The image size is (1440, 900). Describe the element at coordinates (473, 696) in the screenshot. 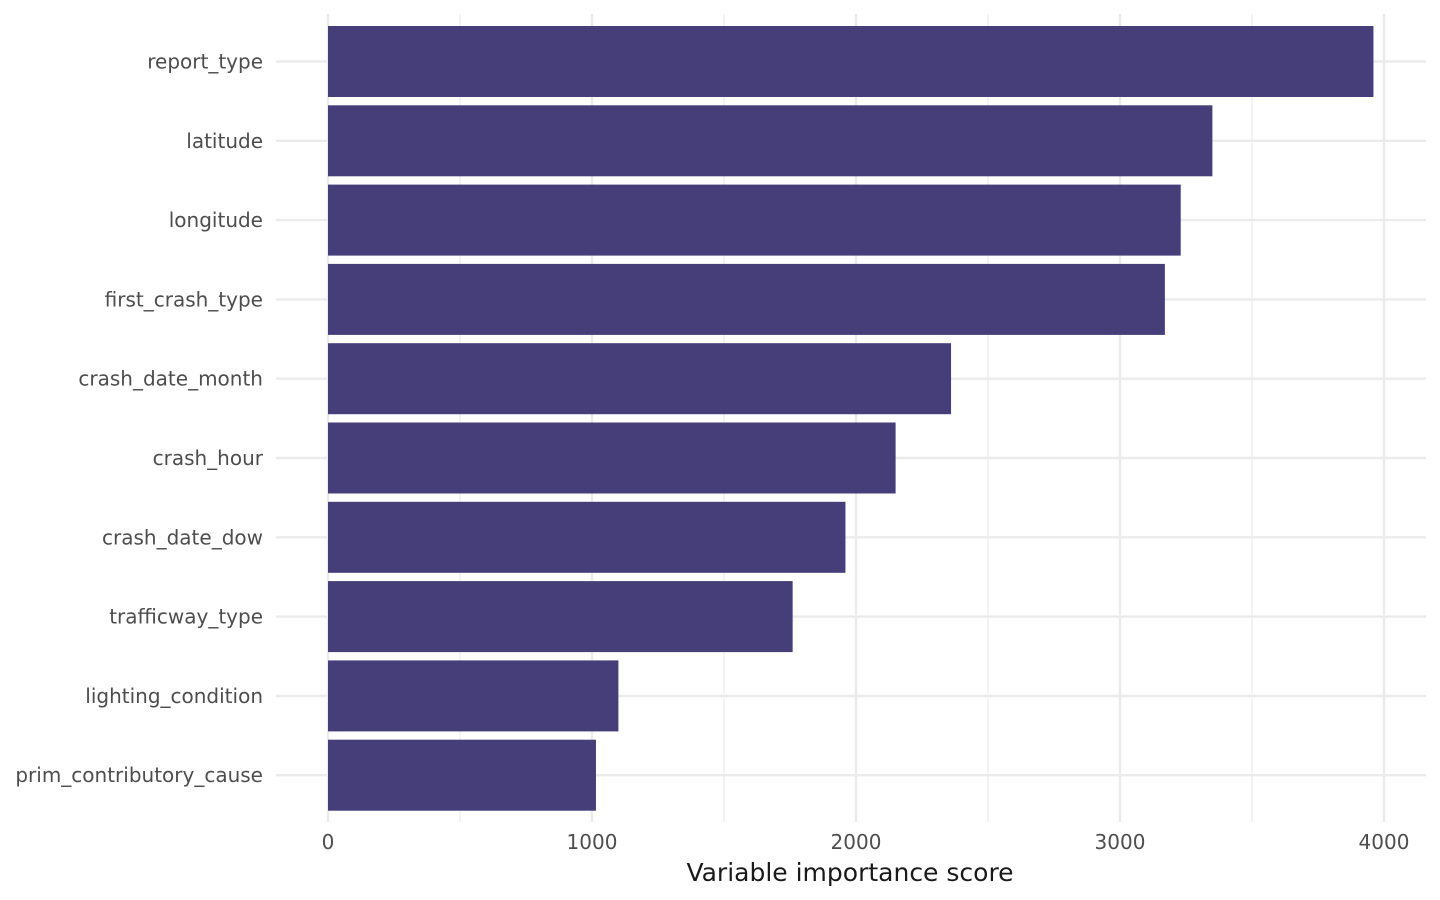

I see `bar-lighting-condition` at that location.